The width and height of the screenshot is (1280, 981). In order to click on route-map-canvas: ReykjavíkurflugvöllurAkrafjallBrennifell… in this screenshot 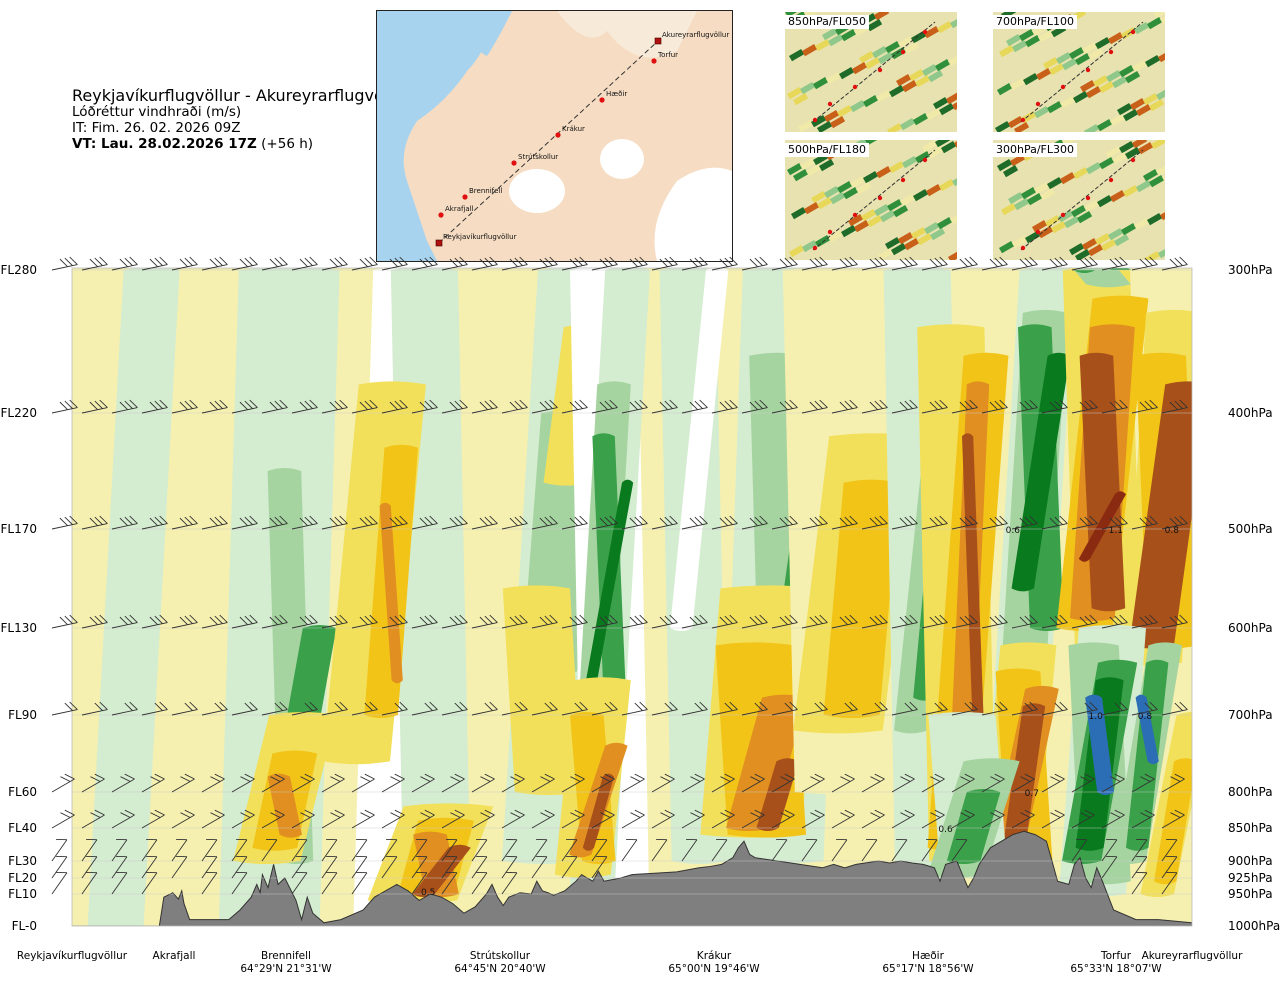, I will do `click(554, 136)`.